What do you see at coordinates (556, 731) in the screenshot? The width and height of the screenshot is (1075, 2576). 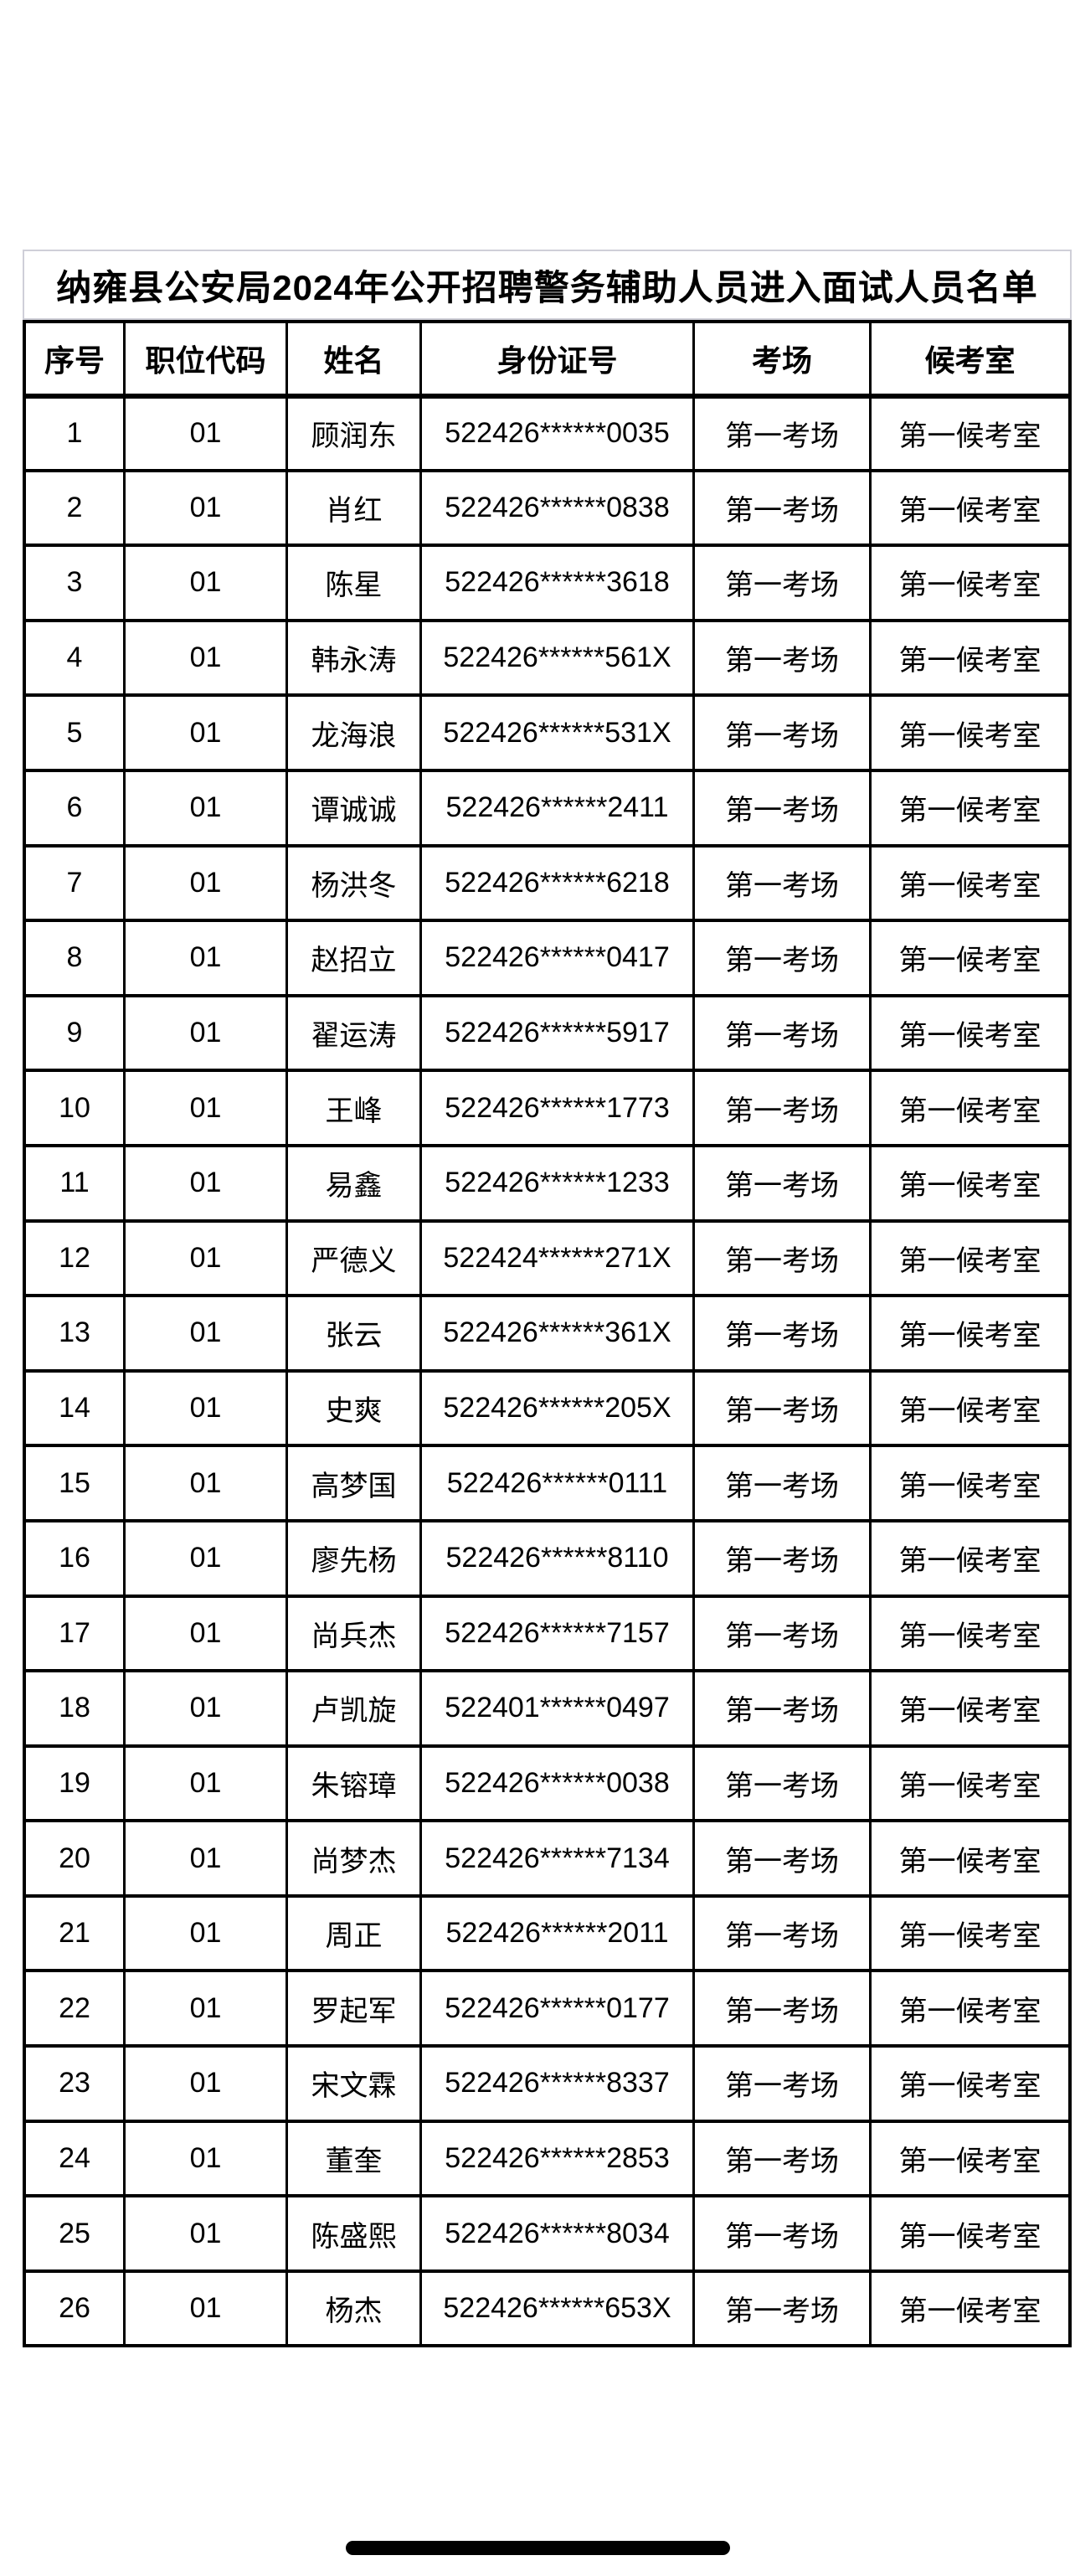 I see `cell-id: 522426******531X` at bounding box center [556, 731].